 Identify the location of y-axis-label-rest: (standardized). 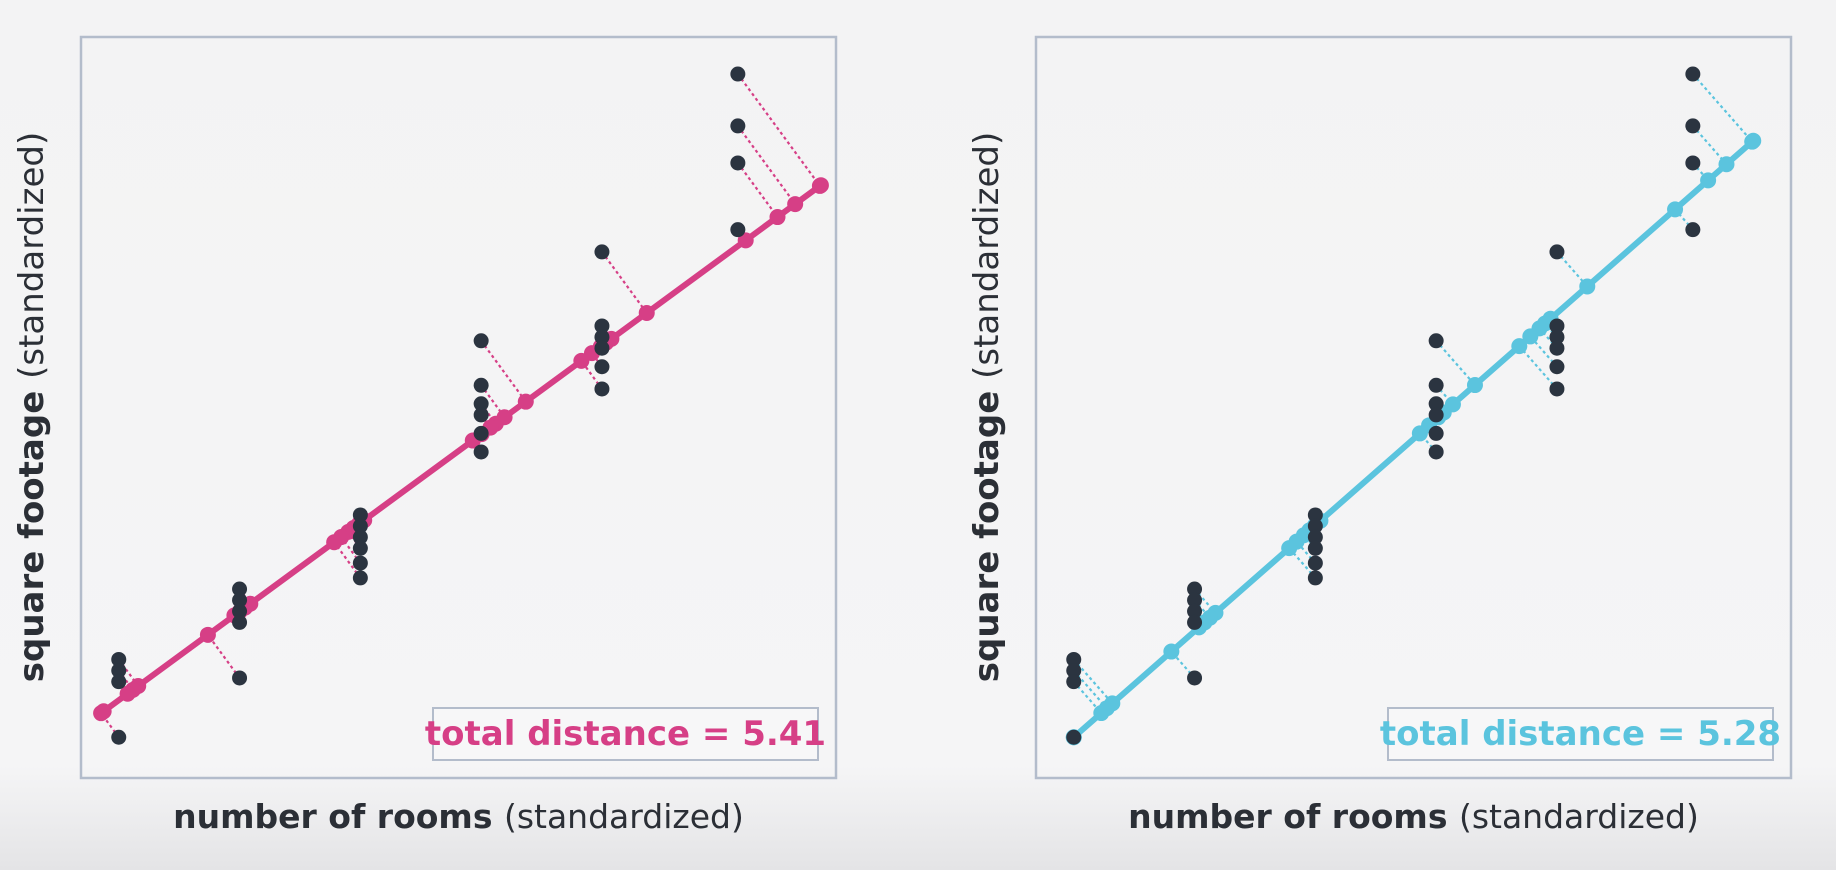
(987, 255).